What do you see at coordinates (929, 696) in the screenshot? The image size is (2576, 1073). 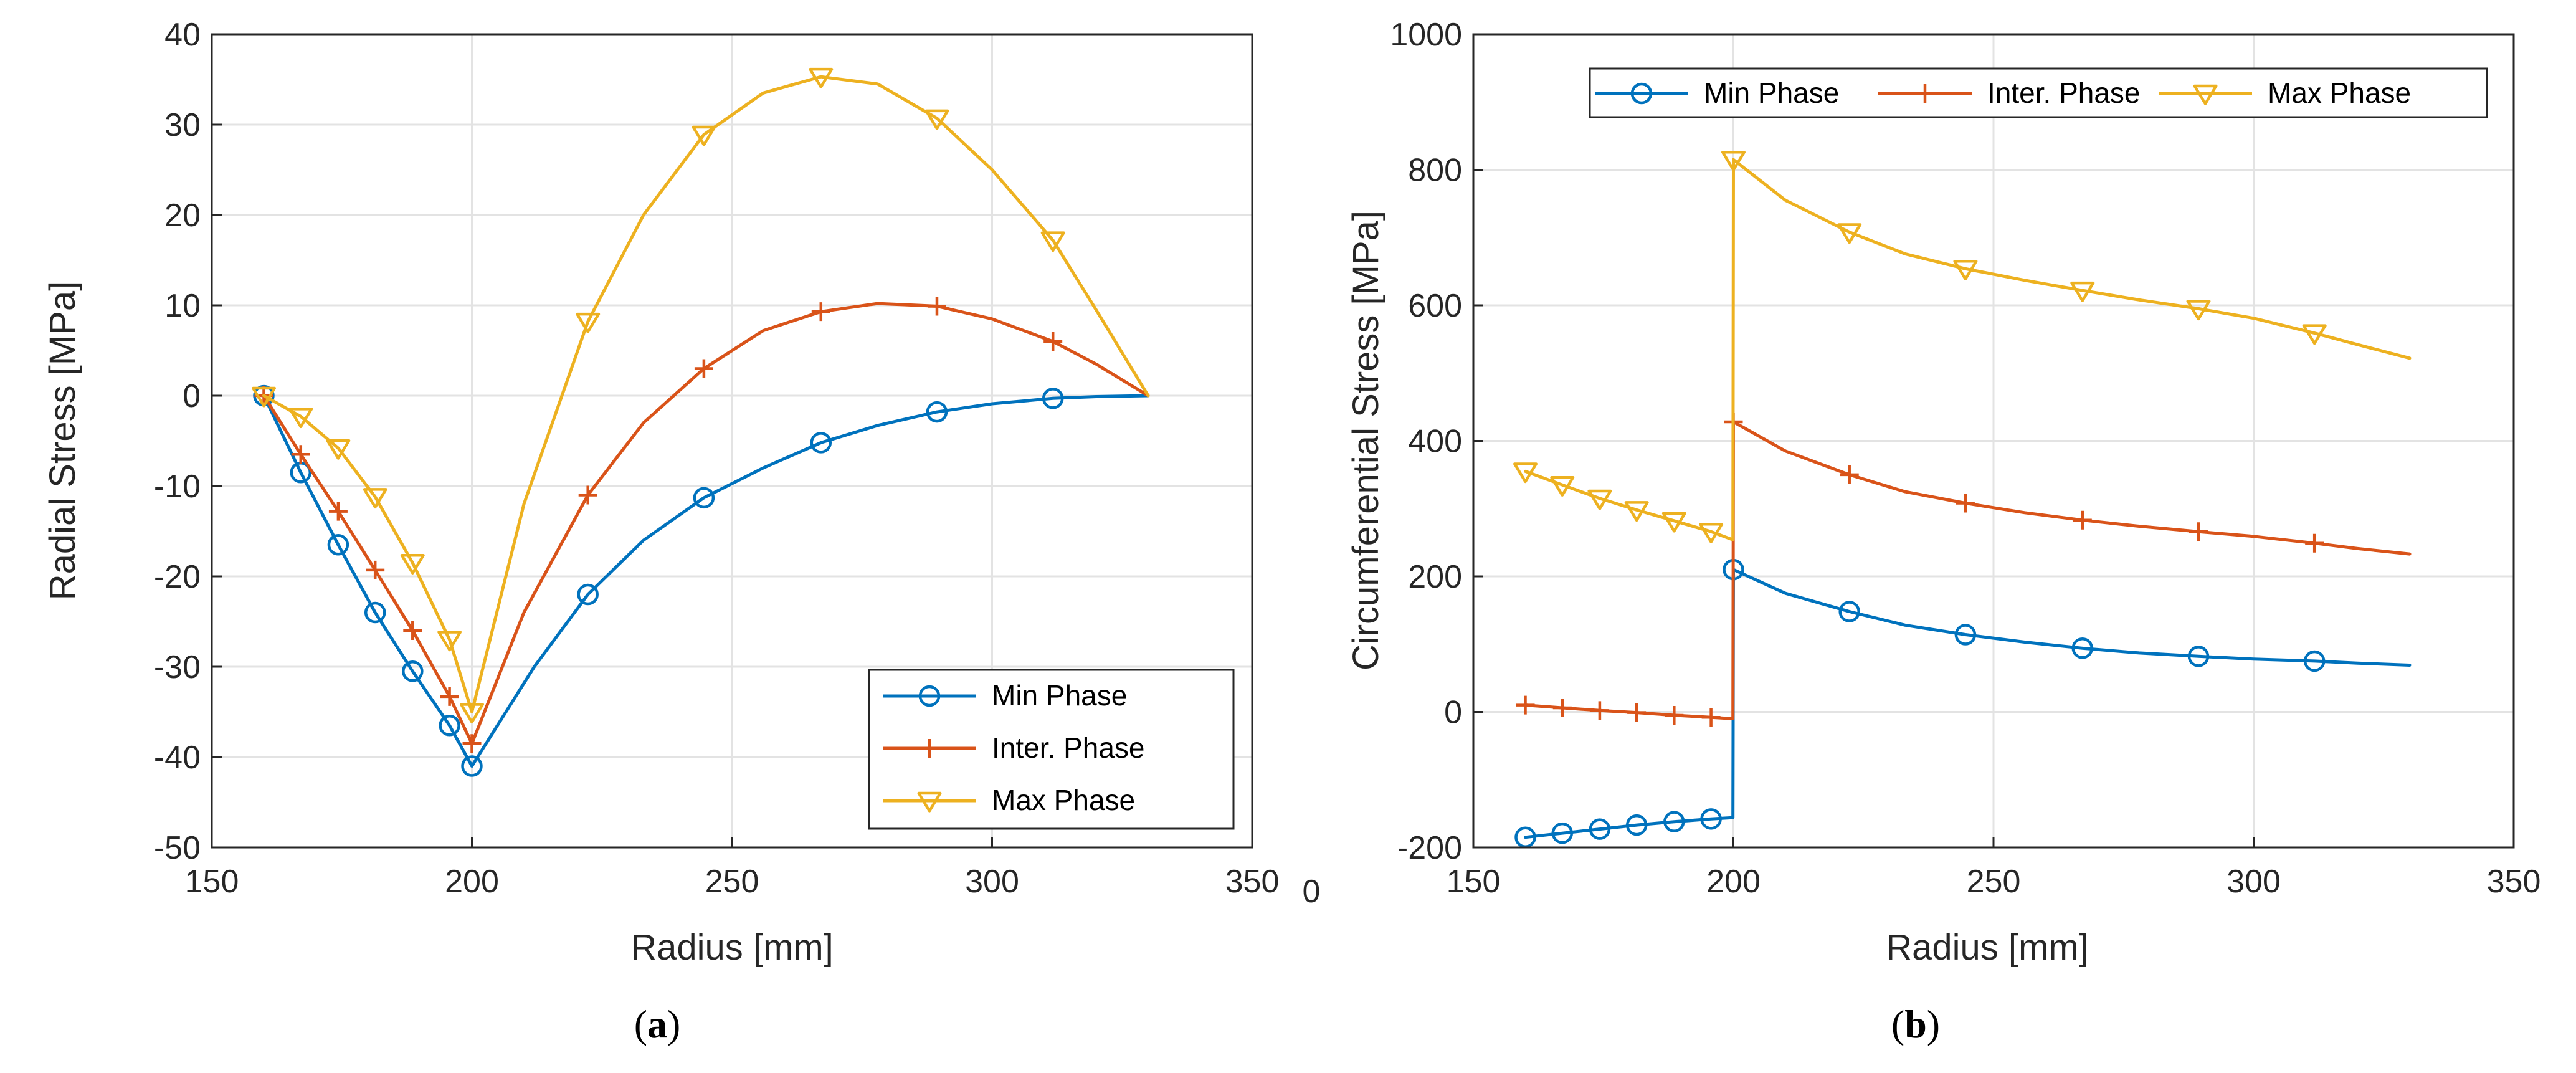 I see `chart-a-legend-symbol-min-phase` at bounding box center [929, 696].